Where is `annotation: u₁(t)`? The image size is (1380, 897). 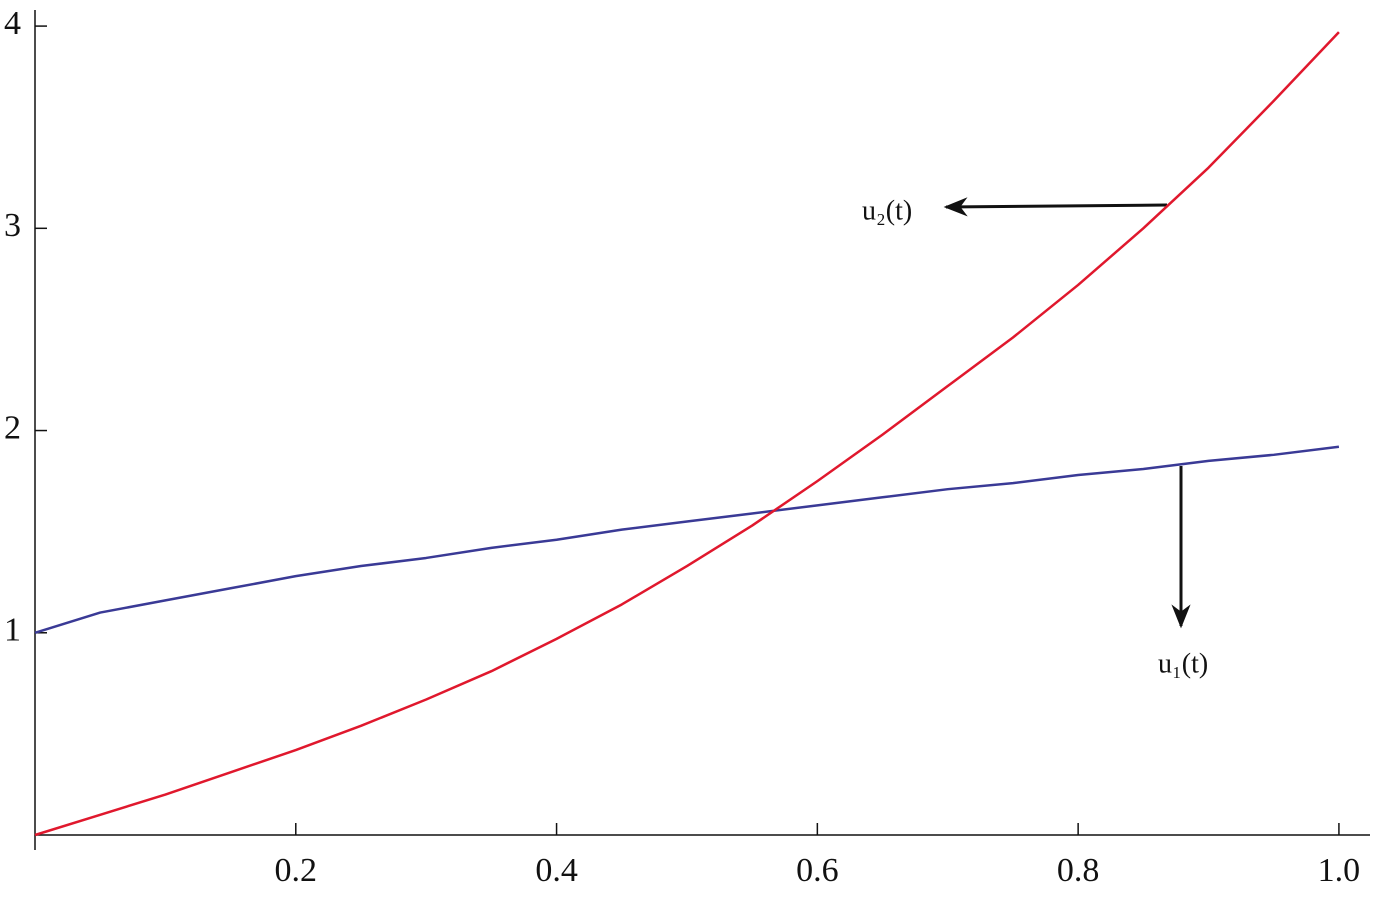
annotation: u₁(t) is located at coordinates (1183, 663).